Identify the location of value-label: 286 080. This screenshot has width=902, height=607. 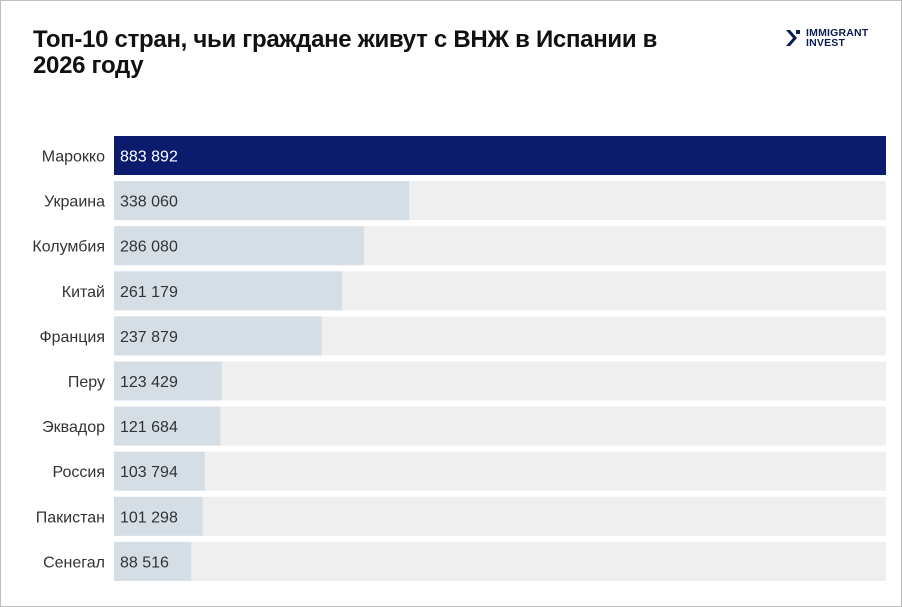
(149, 247).